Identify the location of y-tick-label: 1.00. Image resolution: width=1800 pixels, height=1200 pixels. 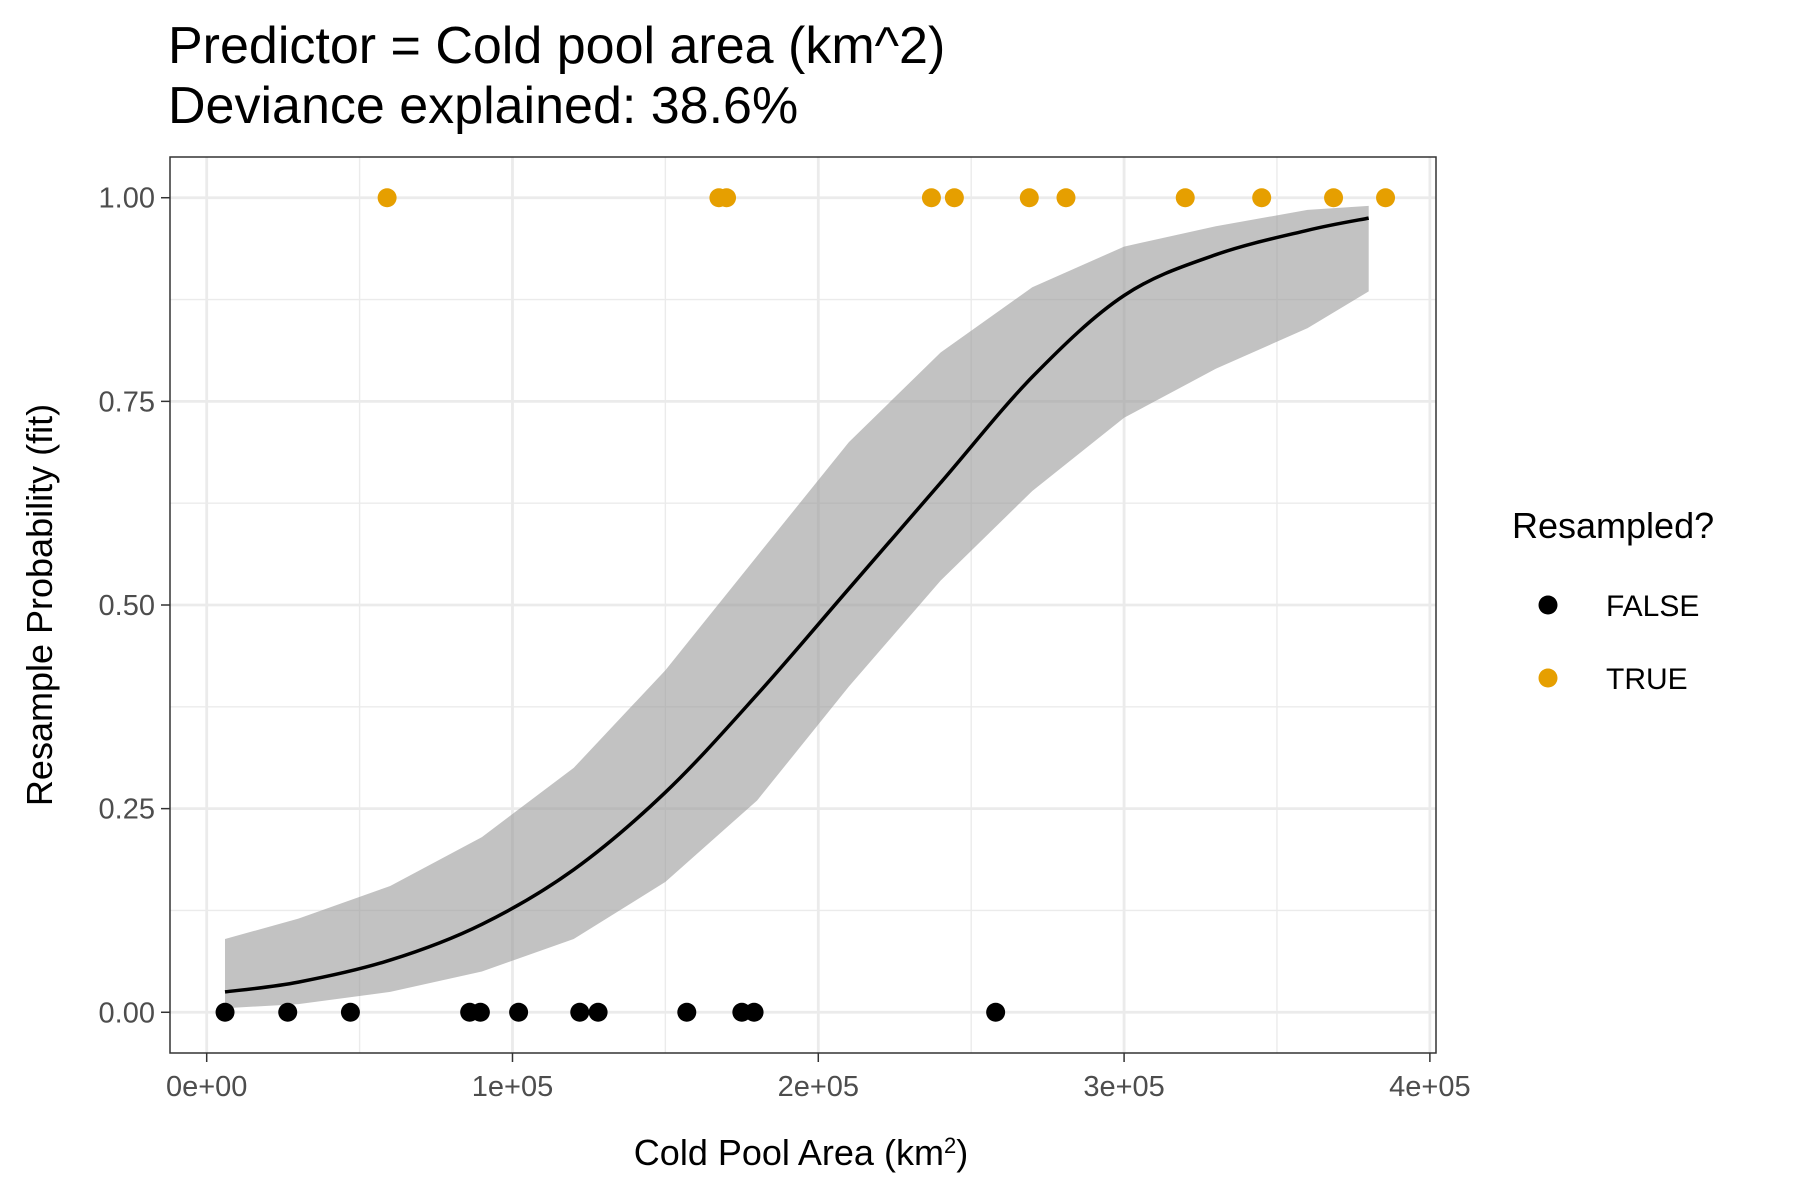
(127, 199).